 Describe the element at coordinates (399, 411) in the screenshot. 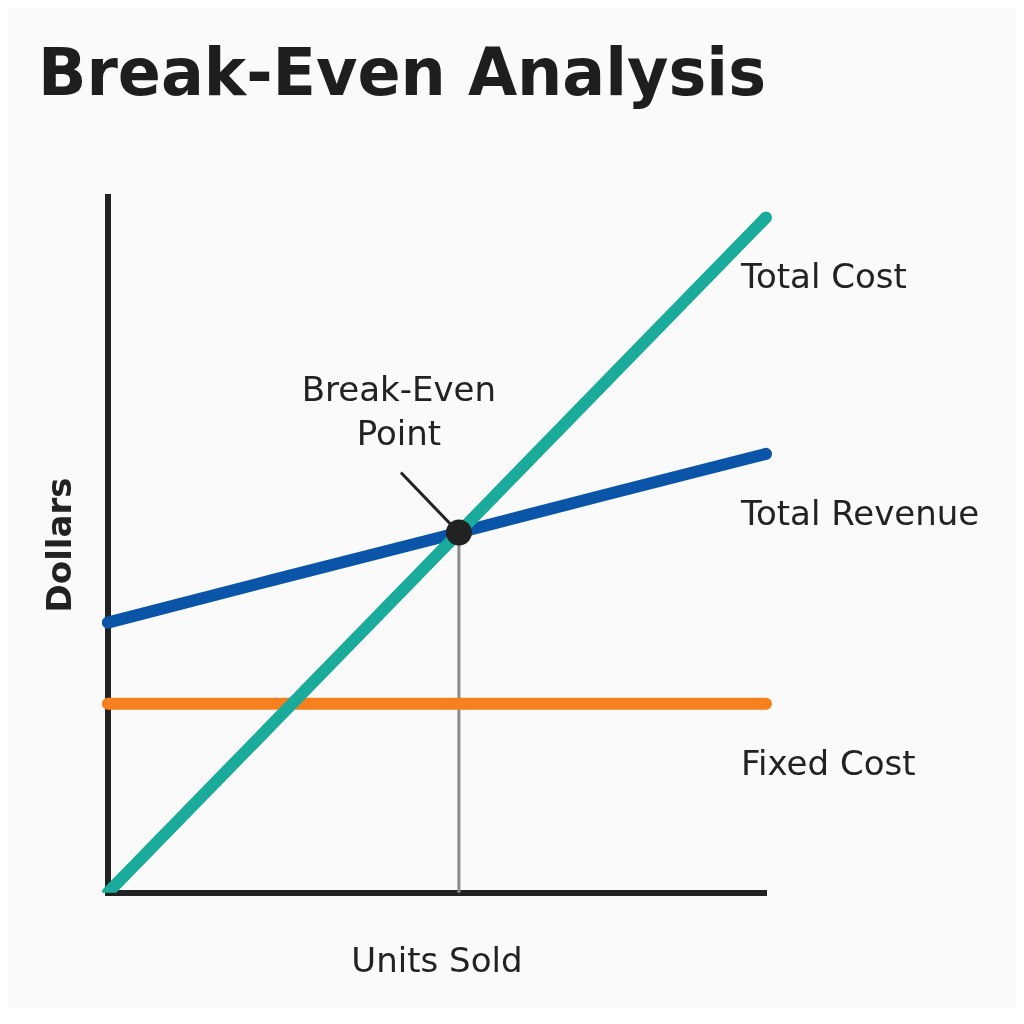

I see `annotation: Break-Even Point` at that location.